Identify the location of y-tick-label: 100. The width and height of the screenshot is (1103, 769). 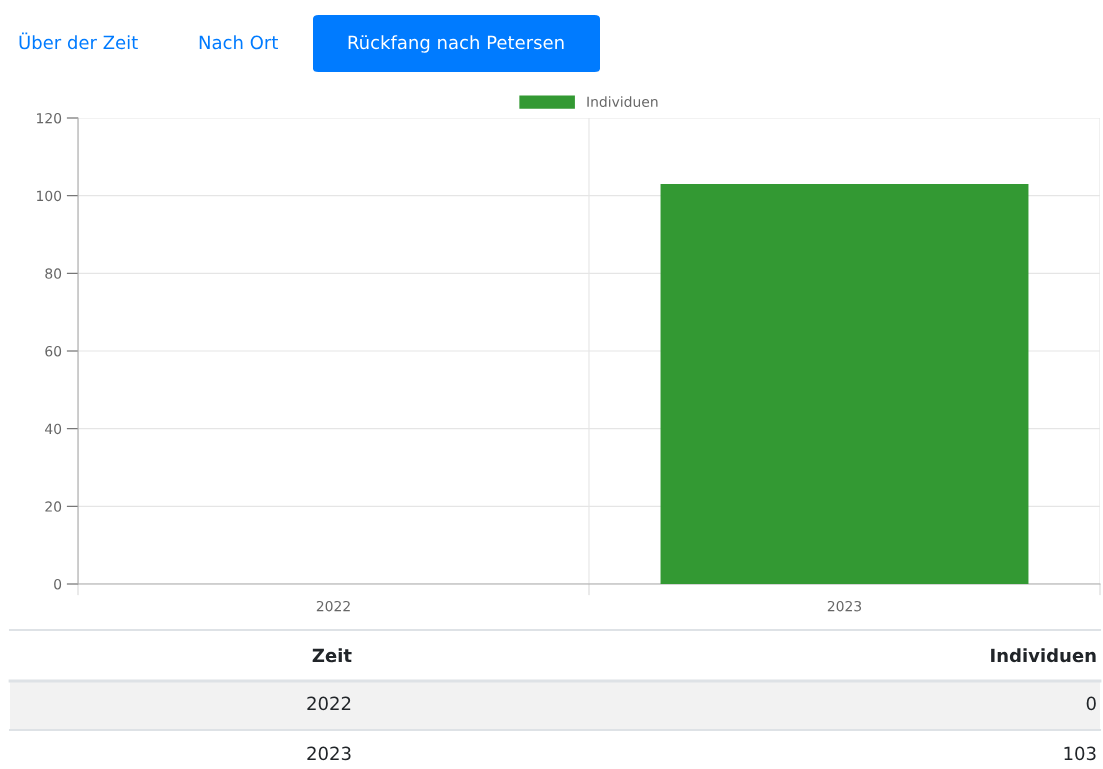
(49, 196).